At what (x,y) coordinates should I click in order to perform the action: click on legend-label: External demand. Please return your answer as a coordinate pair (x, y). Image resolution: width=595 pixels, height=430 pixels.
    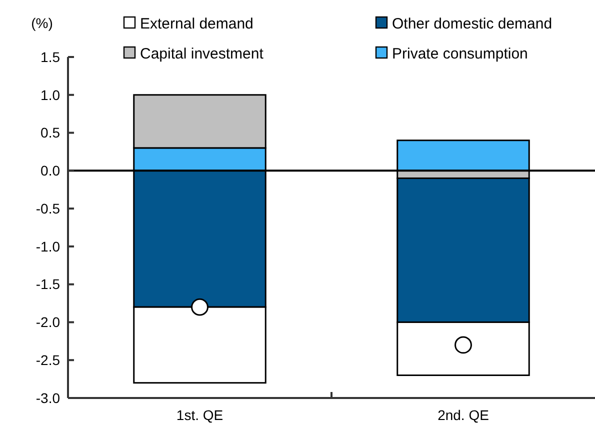
    Looking at the image, I should click on (197, 23).